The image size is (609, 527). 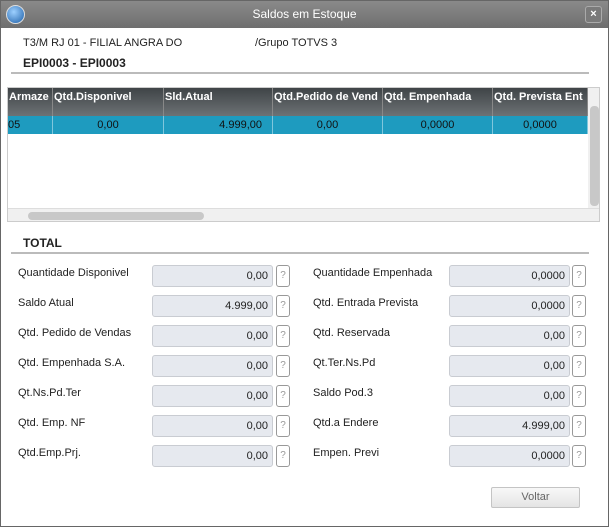 What do you see at coordinates (346, 423) in the screenshot?
I see `field-label: Qtd.a Endere` at bounding box center [346, 423].